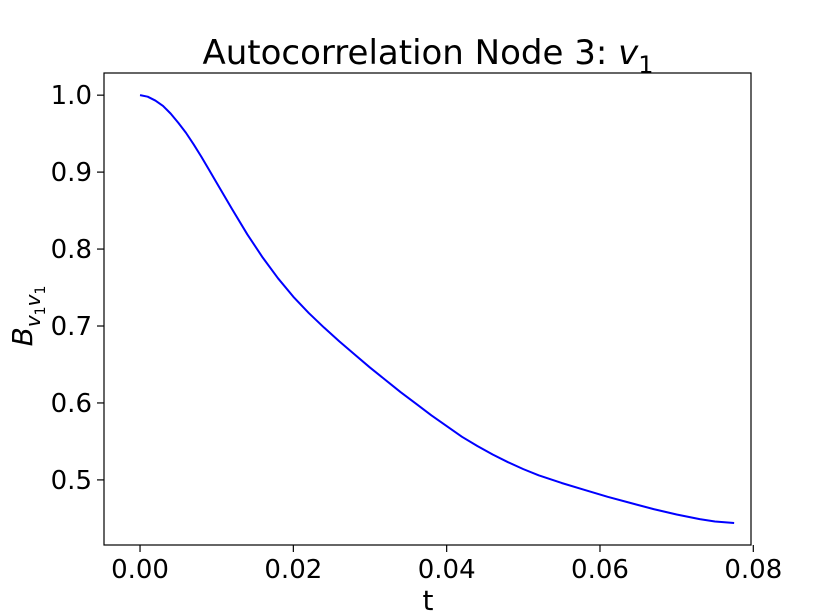 The height and width of the screenshot is (612, 834). I want to click on x-tick-label: 0.08, so click(753, 570).